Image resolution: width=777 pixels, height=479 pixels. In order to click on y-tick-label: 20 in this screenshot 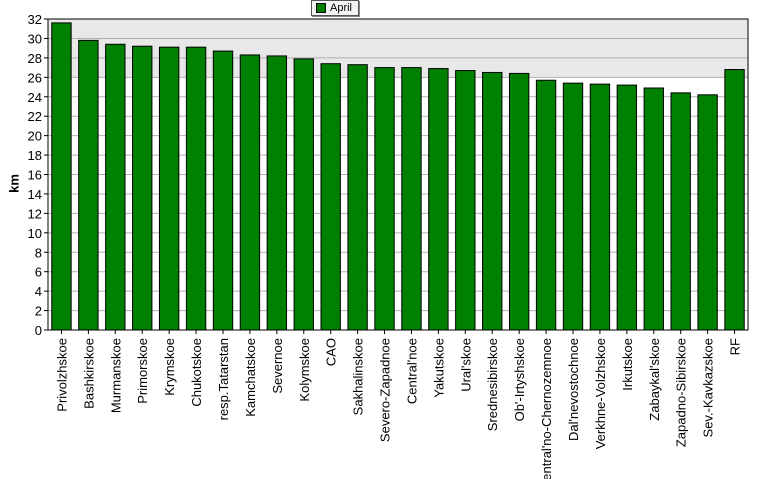, I will do `click(35, 136)`.